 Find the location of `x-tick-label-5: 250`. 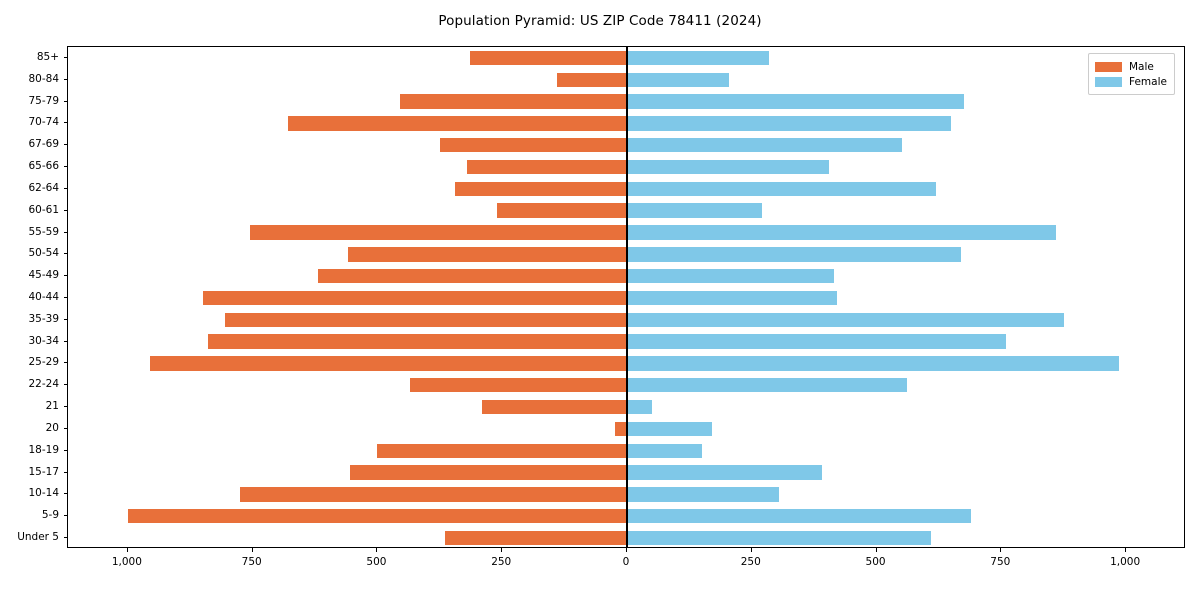

x-tick-label-5: 250 is located at coordinates (750, 562).